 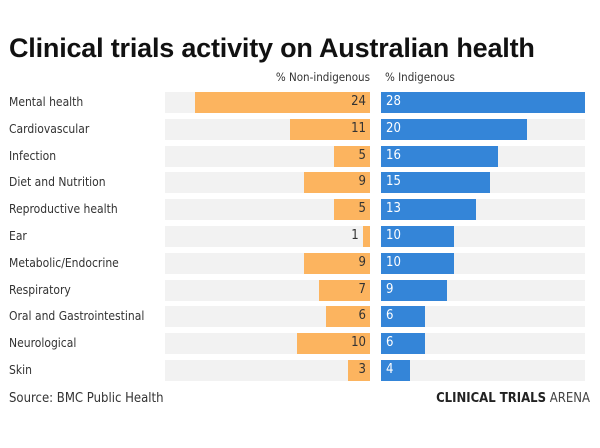 I want to click on legend-non-indigenous: % Non-indigenous, so click(x=322, y=77).